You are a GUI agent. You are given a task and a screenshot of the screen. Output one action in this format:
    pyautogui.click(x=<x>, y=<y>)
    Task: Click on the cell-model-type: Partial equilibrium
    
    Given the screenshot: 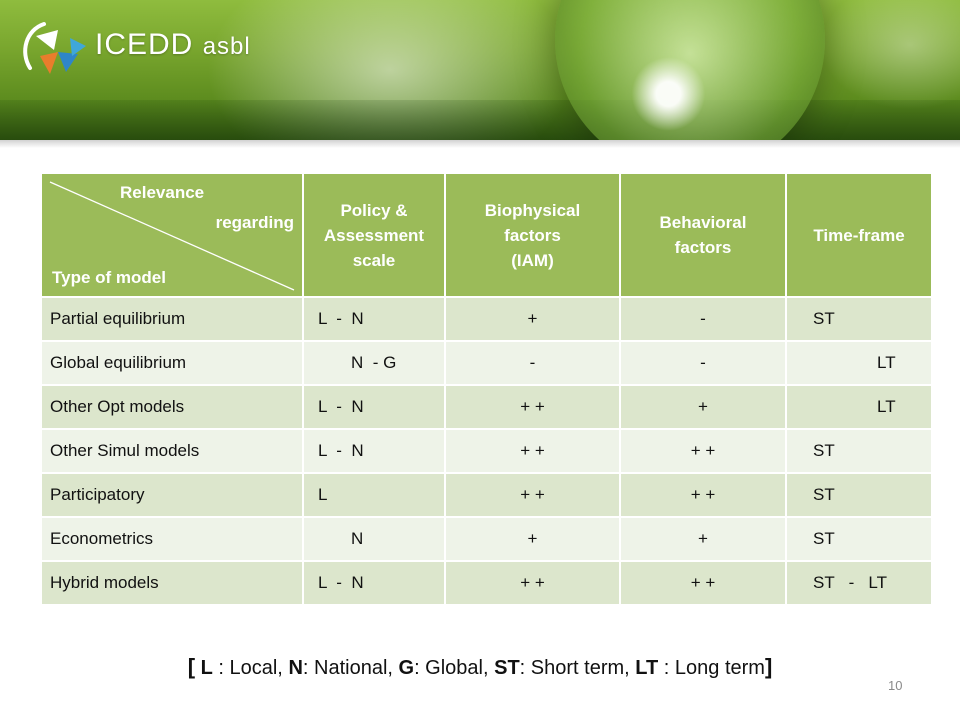 What is the action you would take?
    pyautogui.click(x=173, y=319)
    